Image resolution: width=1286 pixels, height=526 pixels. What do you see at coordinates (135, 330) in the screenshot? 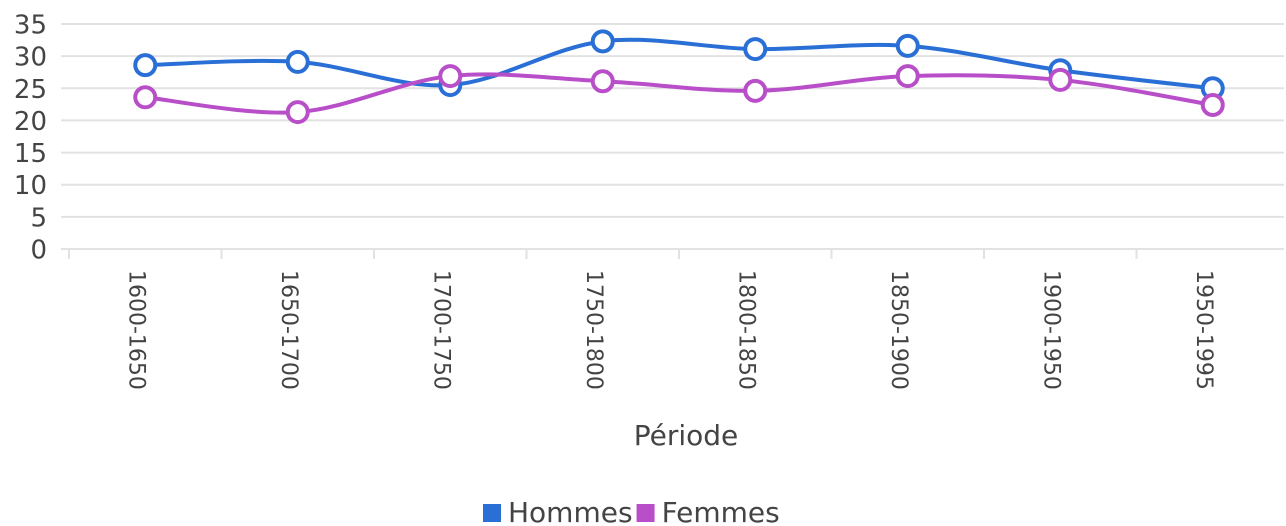
I see `x-tick-label: 1600-1650` at bounding box center [135, 330].